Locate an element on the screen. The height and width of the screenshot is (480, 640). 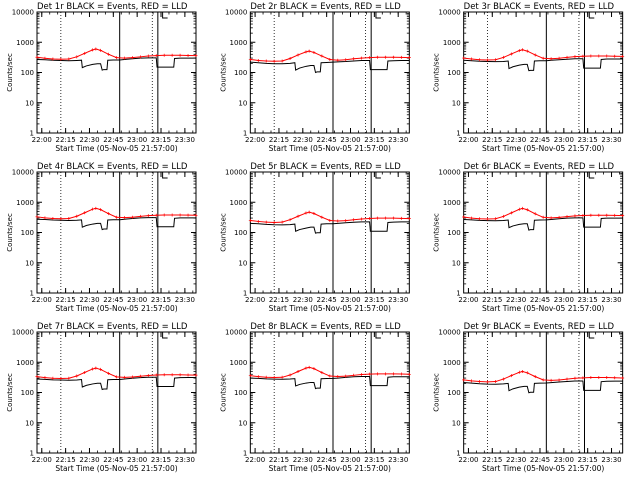
panel-title: Det 7r BLACK = Events, RED = LLD is located at coordinates (112, 327).